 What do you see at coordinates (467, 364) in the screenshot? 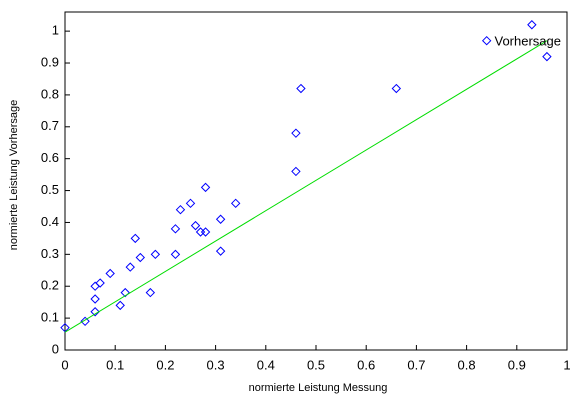
I see `x-tick-label: 0.8` at bounding box center [467, 364].